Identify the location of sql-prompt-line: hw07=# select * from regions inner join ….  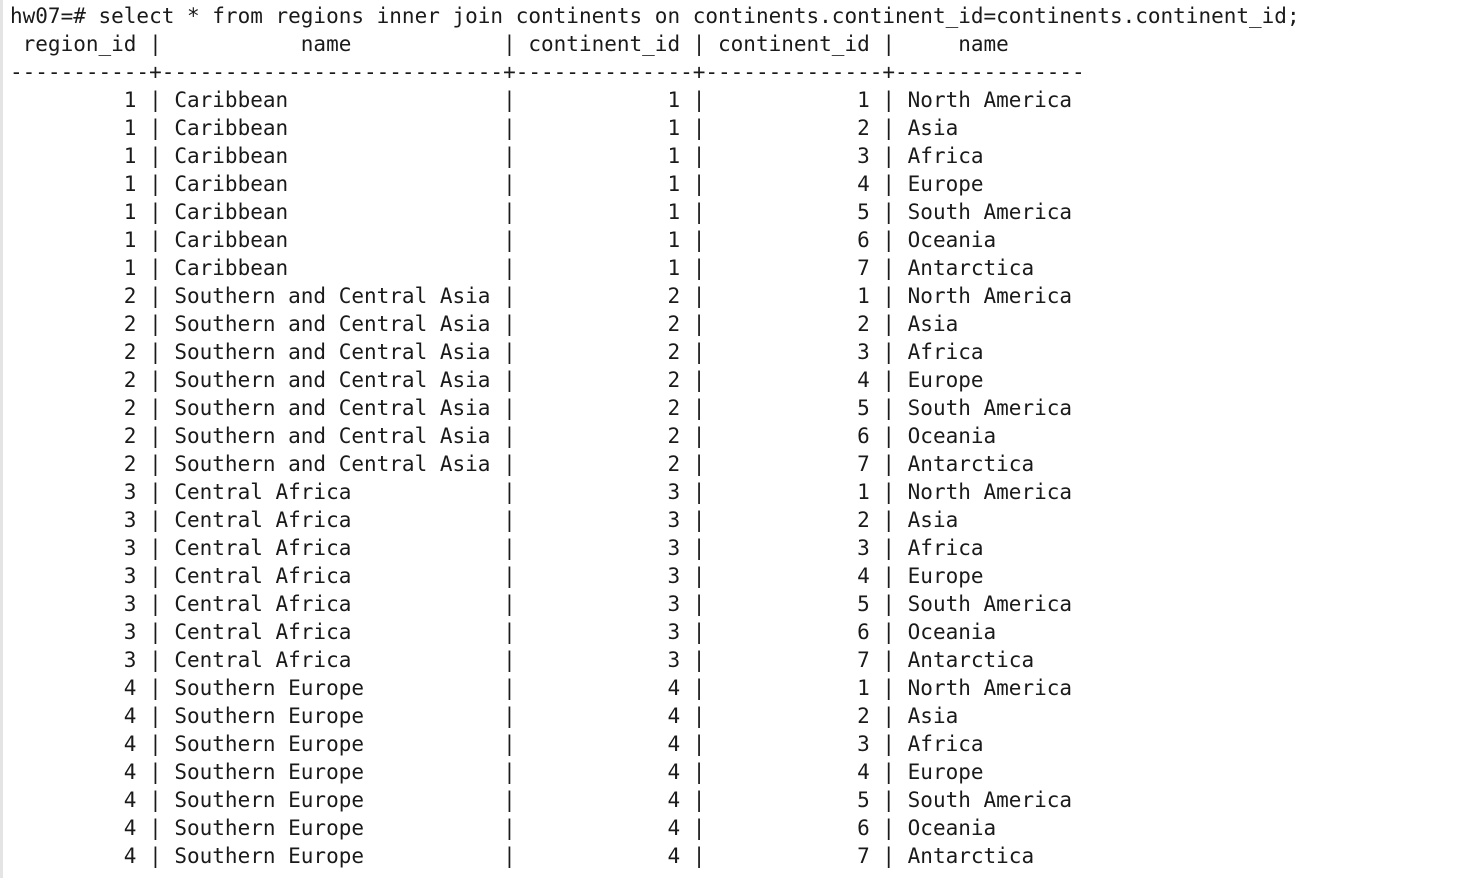
(655, 16).